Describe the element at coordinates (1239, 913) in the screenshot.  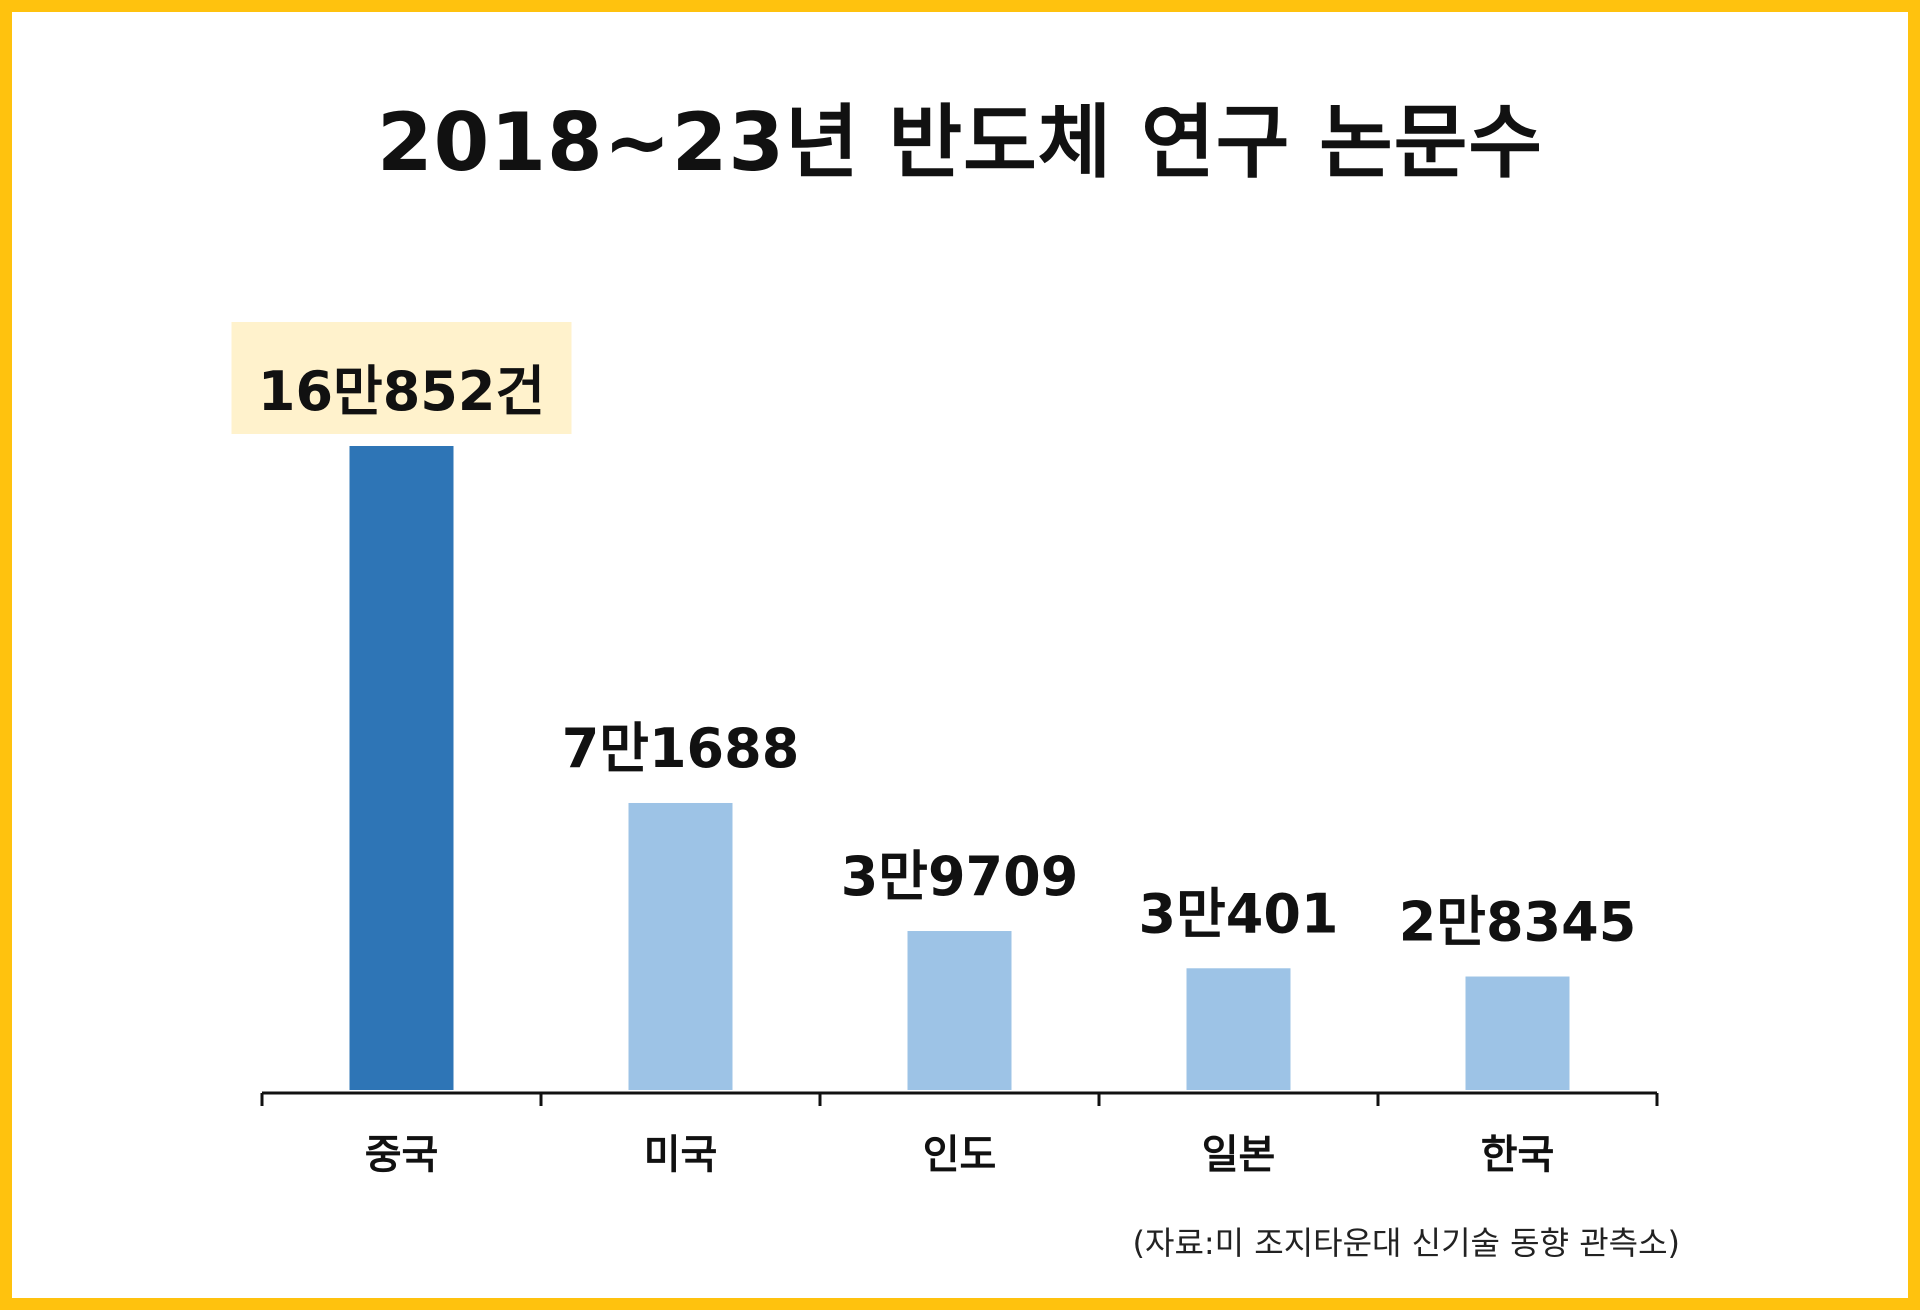
I see `data-label-3: 3만401` at that location.